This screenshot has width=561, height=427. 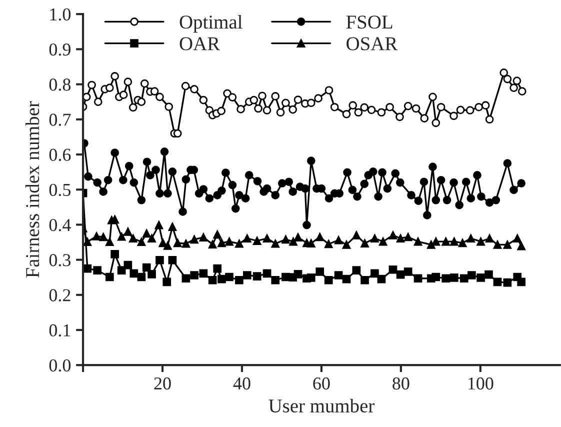 I want to click on y-tick-label: 0.2, so click(x=59, y=295).